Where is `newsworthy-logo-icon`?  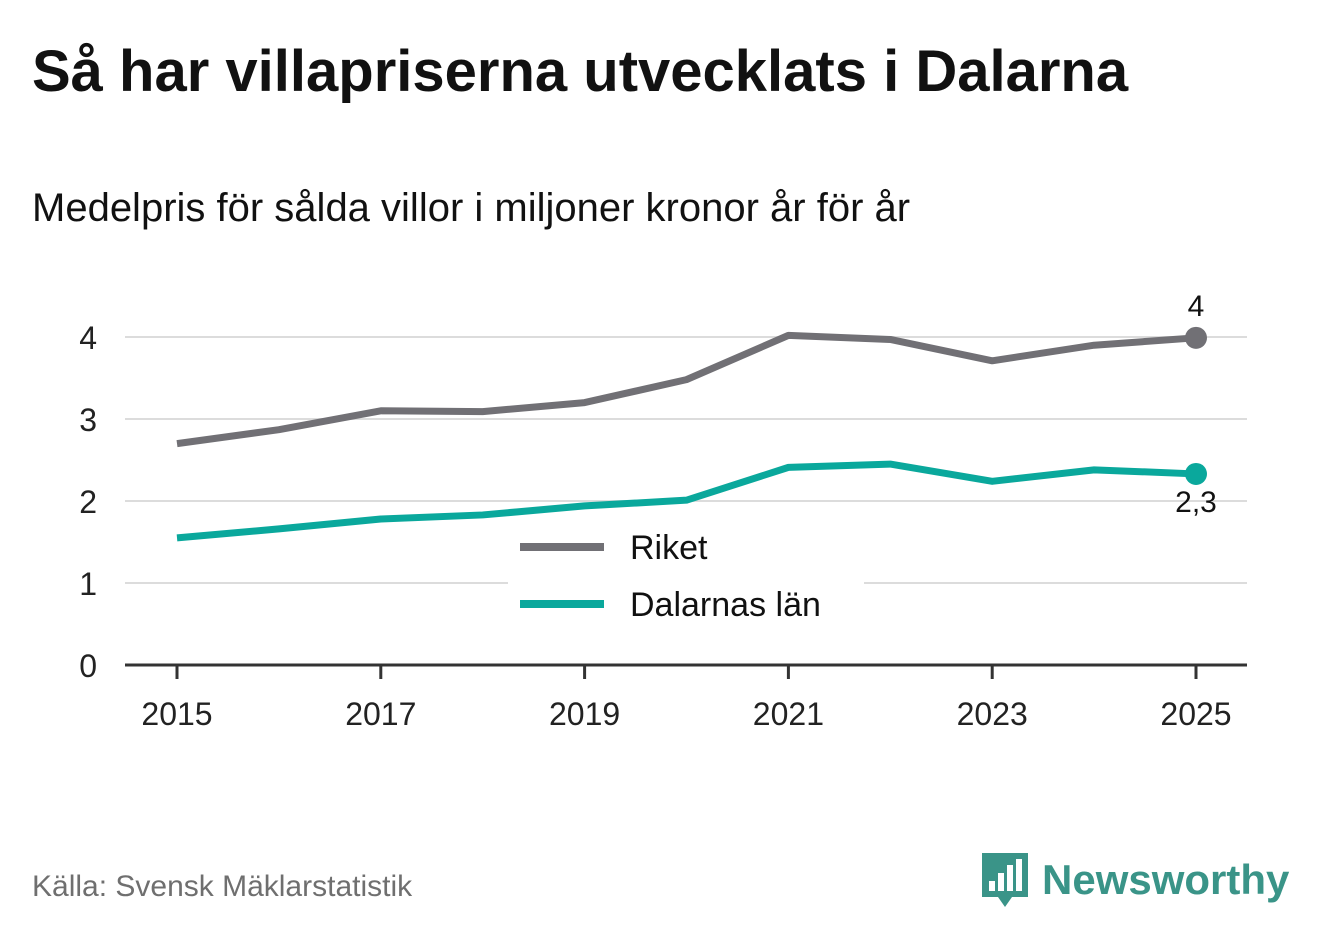
newsworthy-logo-icon is located at coordinates (1005, 880).